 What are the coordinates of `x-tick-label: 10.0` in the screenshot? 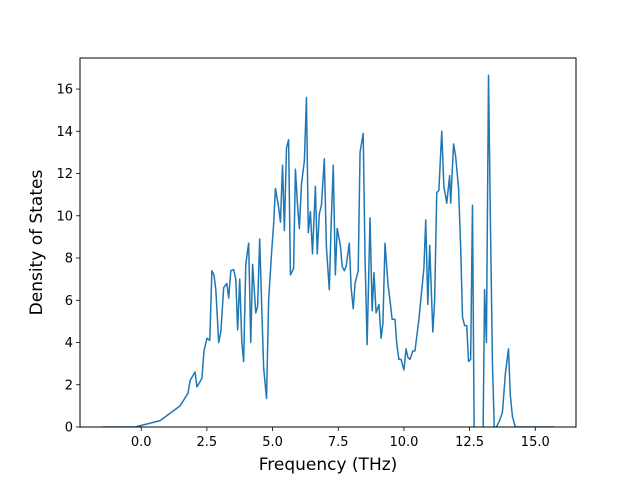 It's located at (403, 442).